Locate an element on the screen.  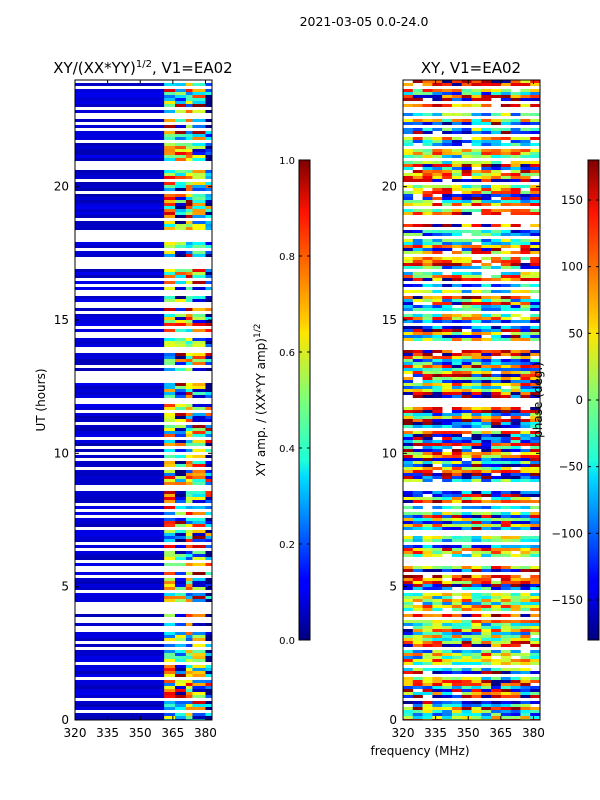
x-tick-label: 350 is located at coordinates (140, 733).